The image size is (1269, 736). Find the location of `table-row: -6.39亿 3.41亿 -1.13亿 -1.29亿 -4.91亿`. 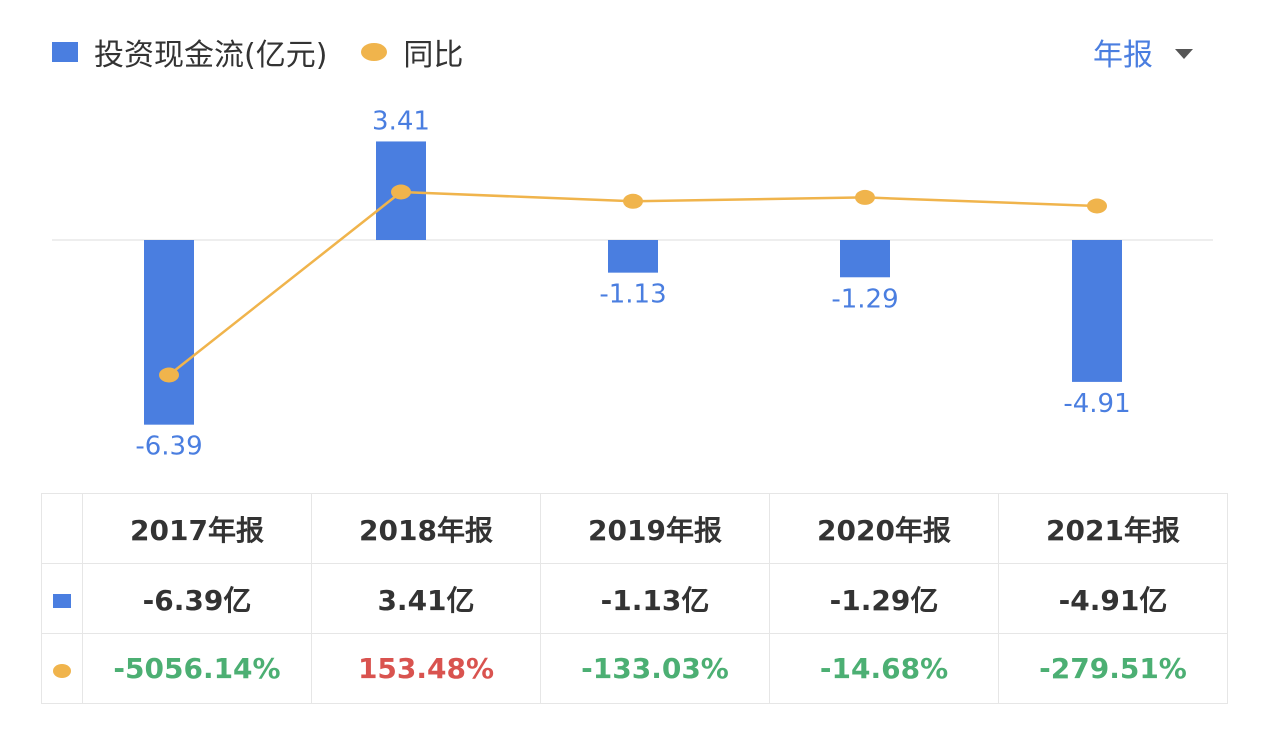

table-row: -6.39亿 3.41亿 -1.13亿 -1.29亿 -4.91亿 is located at coordinates (634, 598).